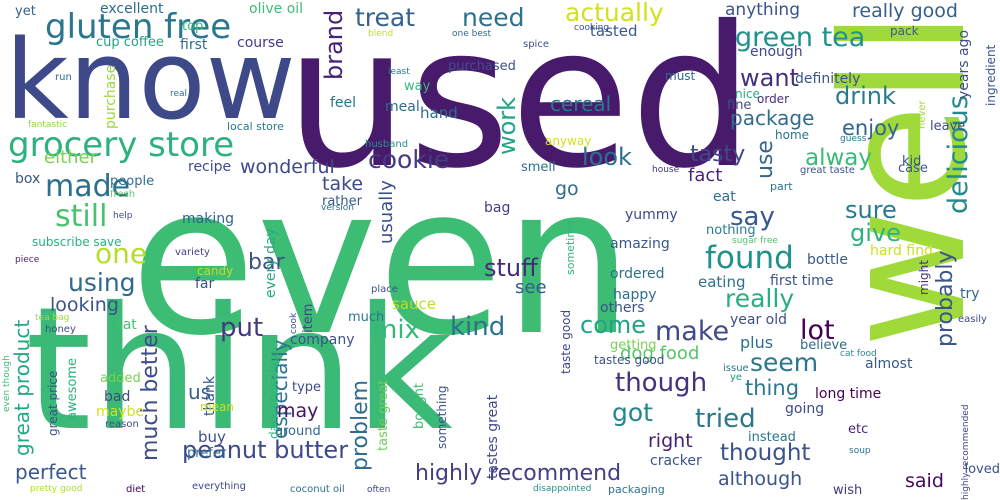  Describe the element at coordinates (784, 362) in the screenshot. I see `cloud-word: seem` at that location.